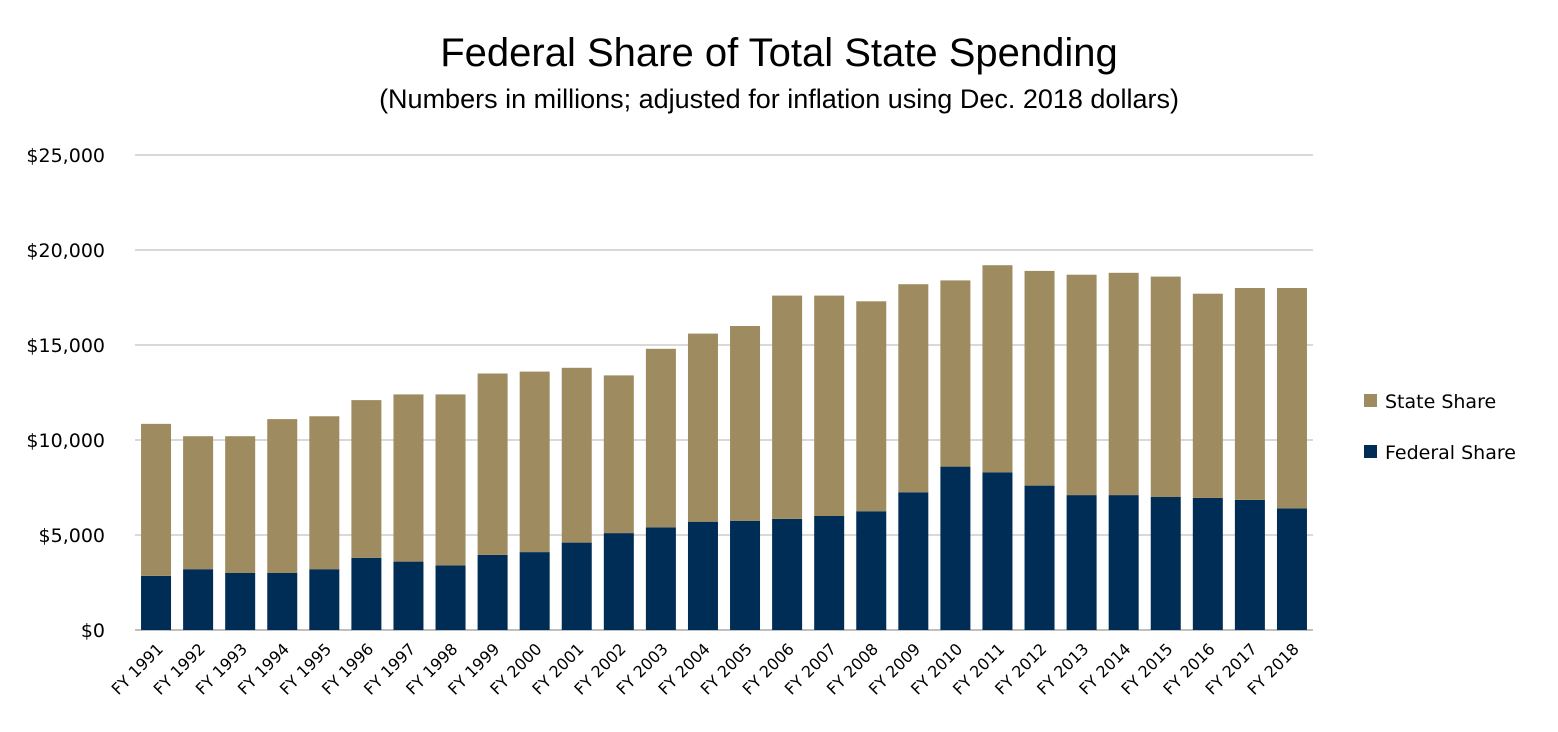 The width and height of the screenshot is (1558, 732). I want to click on chart-title: Federal Share of Total State Spending, so click(779, 53).